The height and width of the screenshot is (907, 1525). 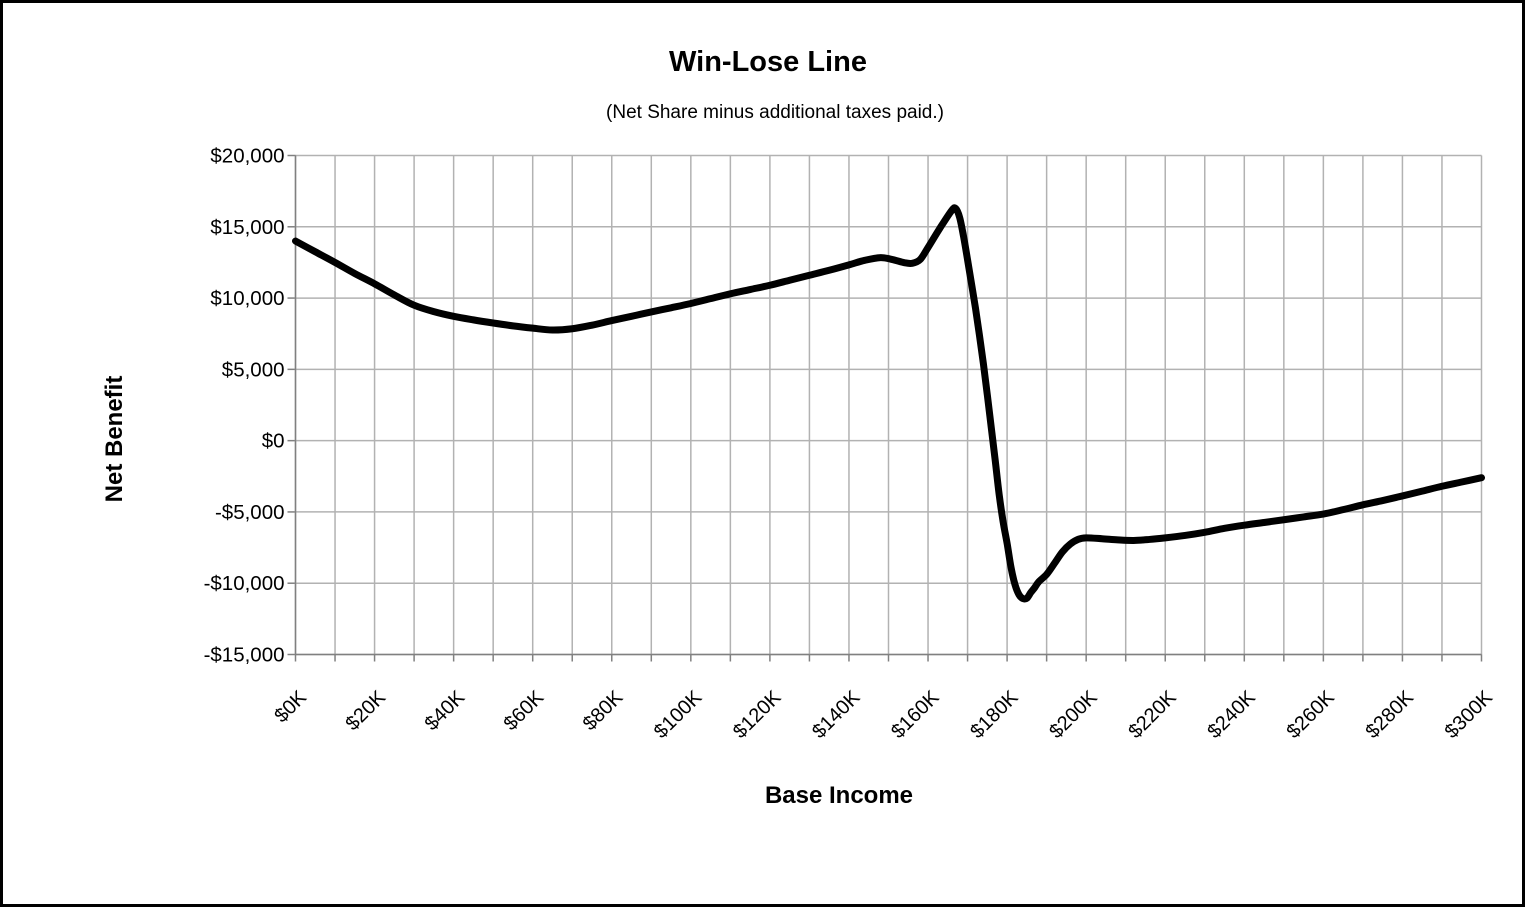 I want to click on x-tick-label: $160K, so click(x=915, y=714).